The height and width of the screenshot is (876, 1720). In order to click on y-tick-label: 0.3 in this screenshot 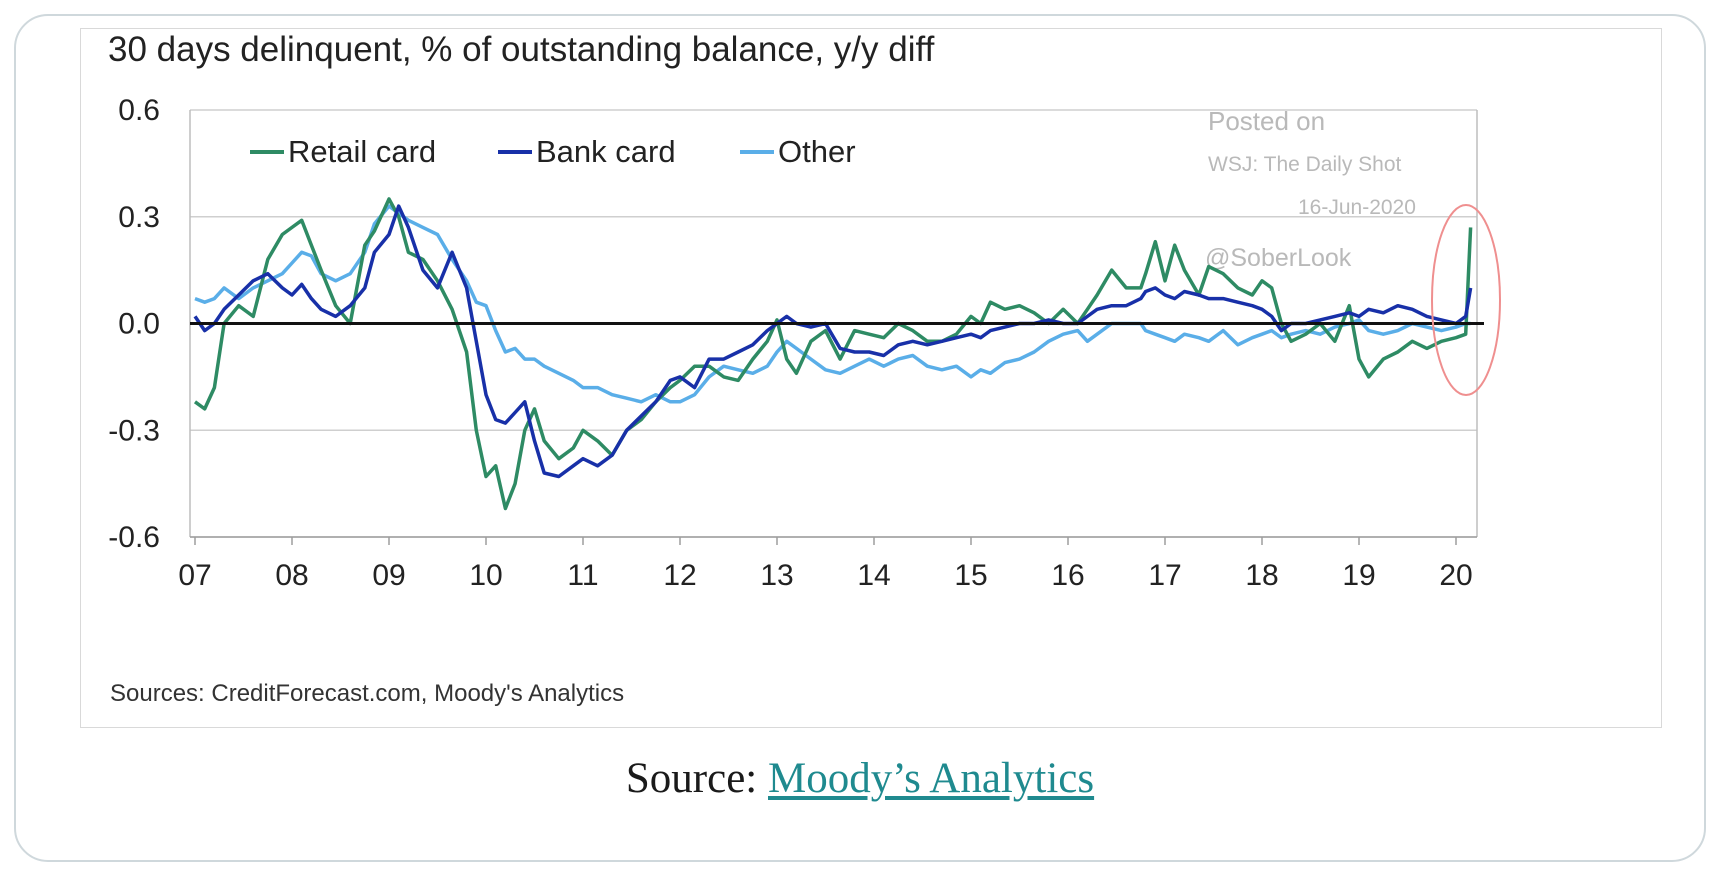, I will do `click(139, 217)`.